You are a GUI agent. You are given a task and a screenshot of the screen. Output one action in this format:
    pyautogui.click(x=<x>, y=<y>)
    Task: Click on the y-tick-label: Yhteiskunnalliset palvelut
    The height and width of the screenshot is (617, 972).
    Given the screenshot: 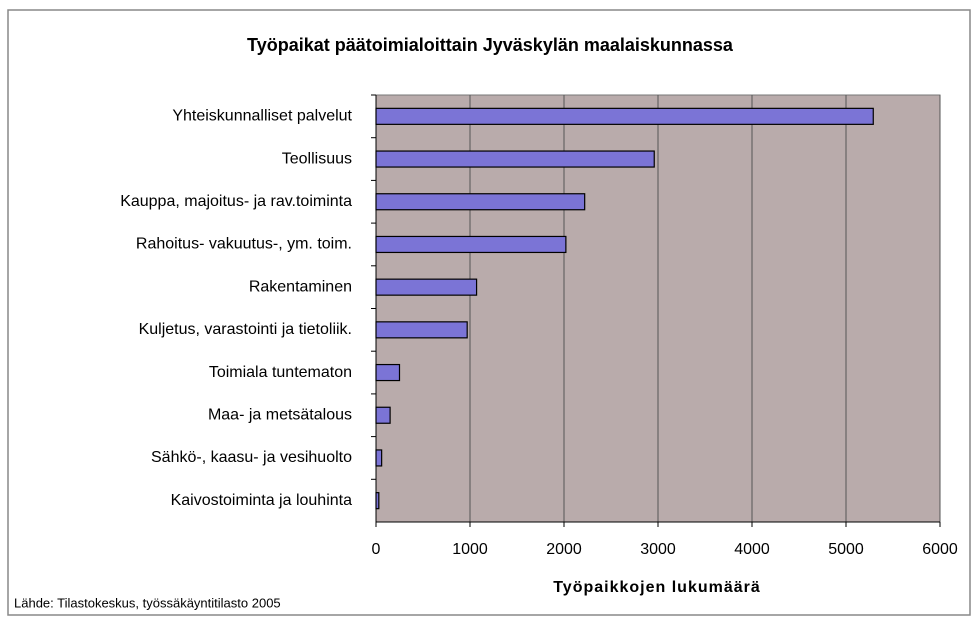 What is the action you would take?
    pyautogui.click(x=262, y=116)
    